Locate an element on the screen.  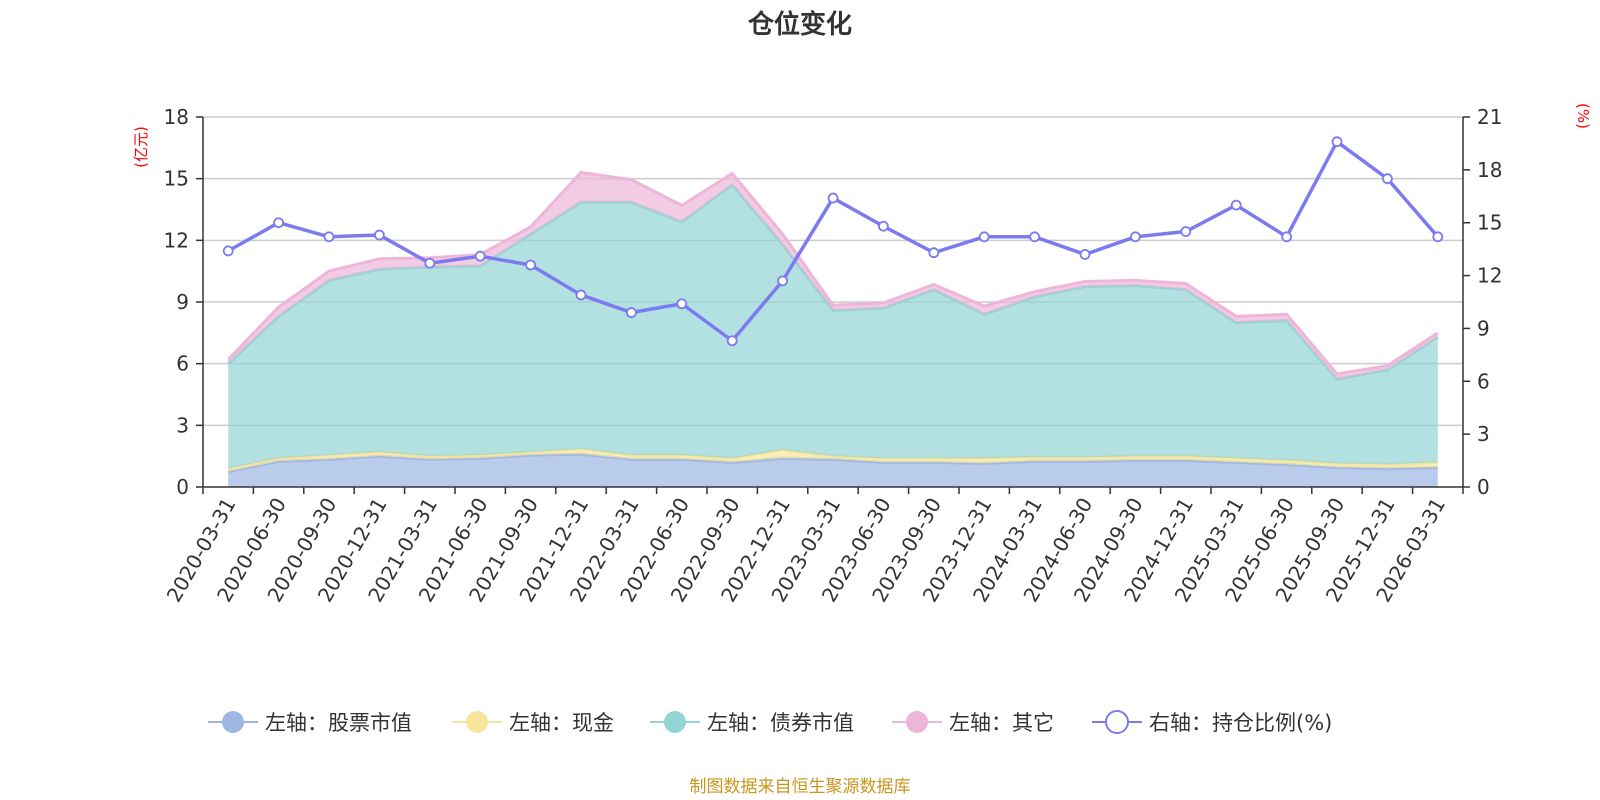
right-axis-tick-label: 12 is located at coordinates (1489, 276).